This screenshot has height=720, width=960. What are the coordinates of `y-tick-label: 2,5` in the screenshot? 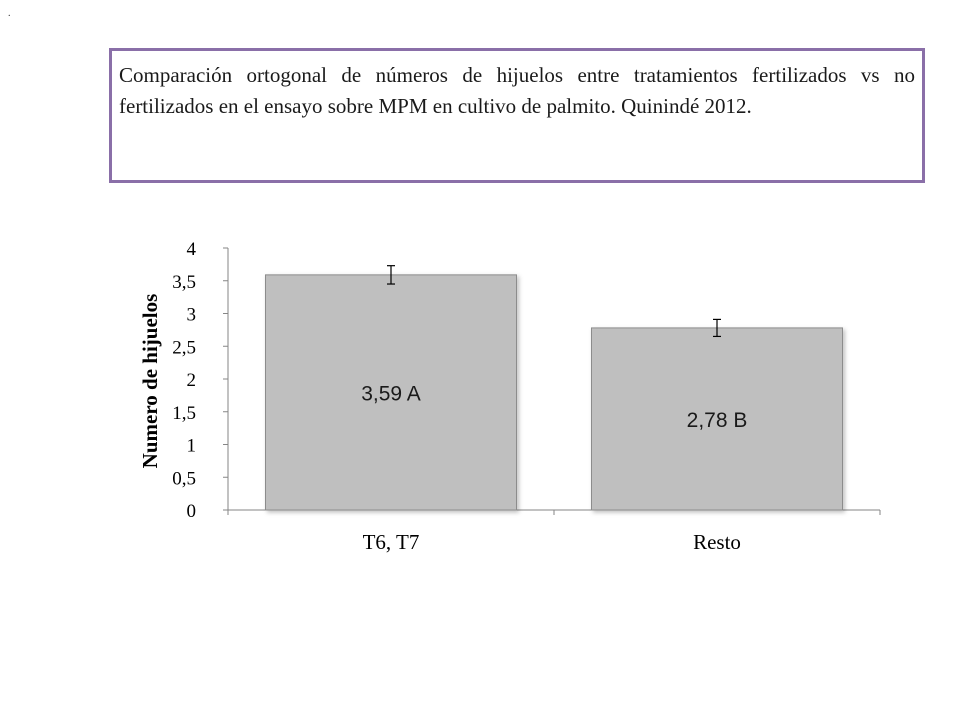 It's located at (184, 347).